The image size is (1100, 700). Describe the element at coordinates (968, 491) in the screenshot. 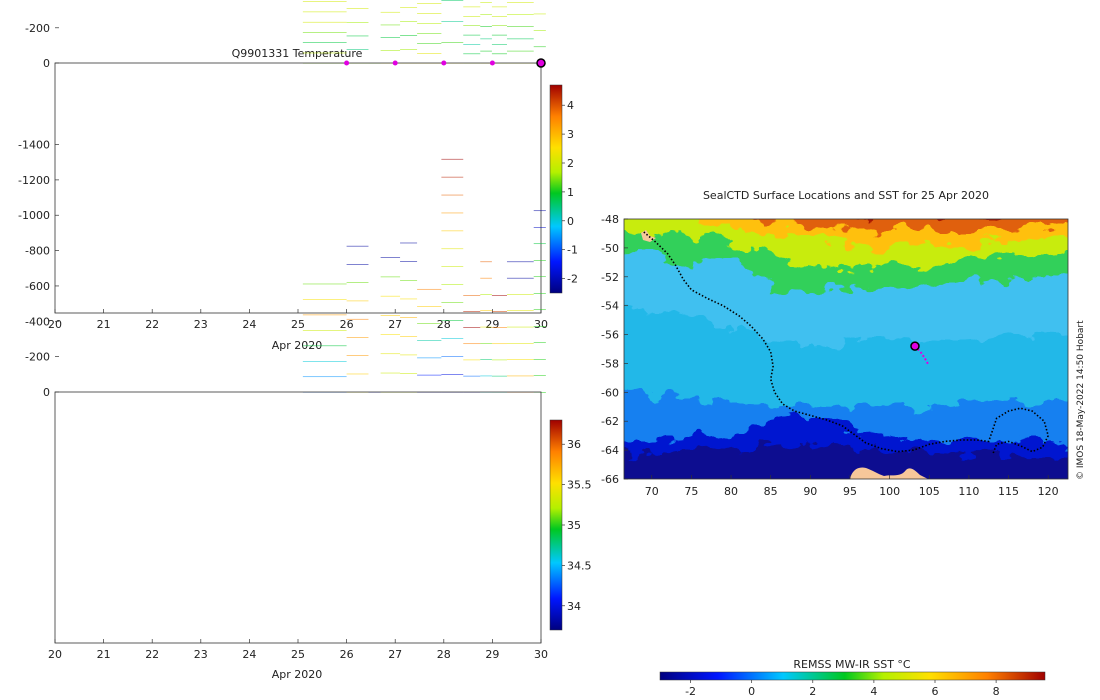

I see `map-x-tick-label: 110` at that location.